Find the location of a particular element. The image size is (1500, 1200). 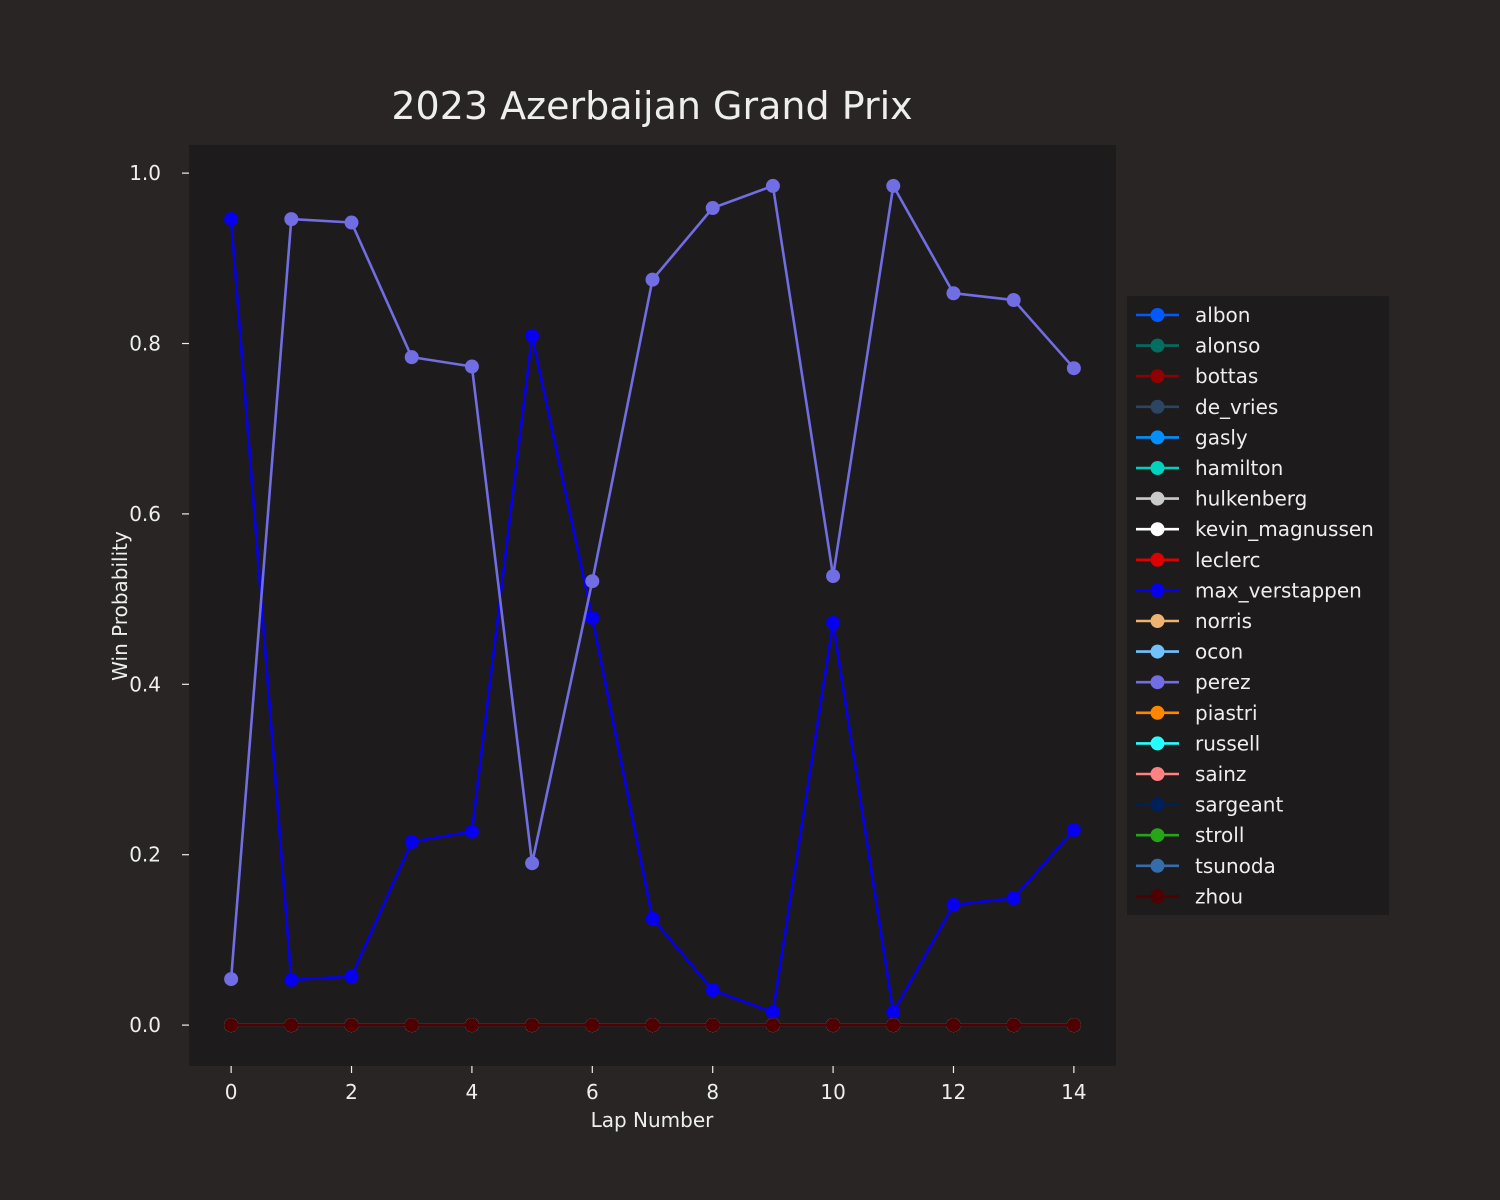

legend-item-hulkenberg: hulkenberg is located at coordinates (1221, 499).